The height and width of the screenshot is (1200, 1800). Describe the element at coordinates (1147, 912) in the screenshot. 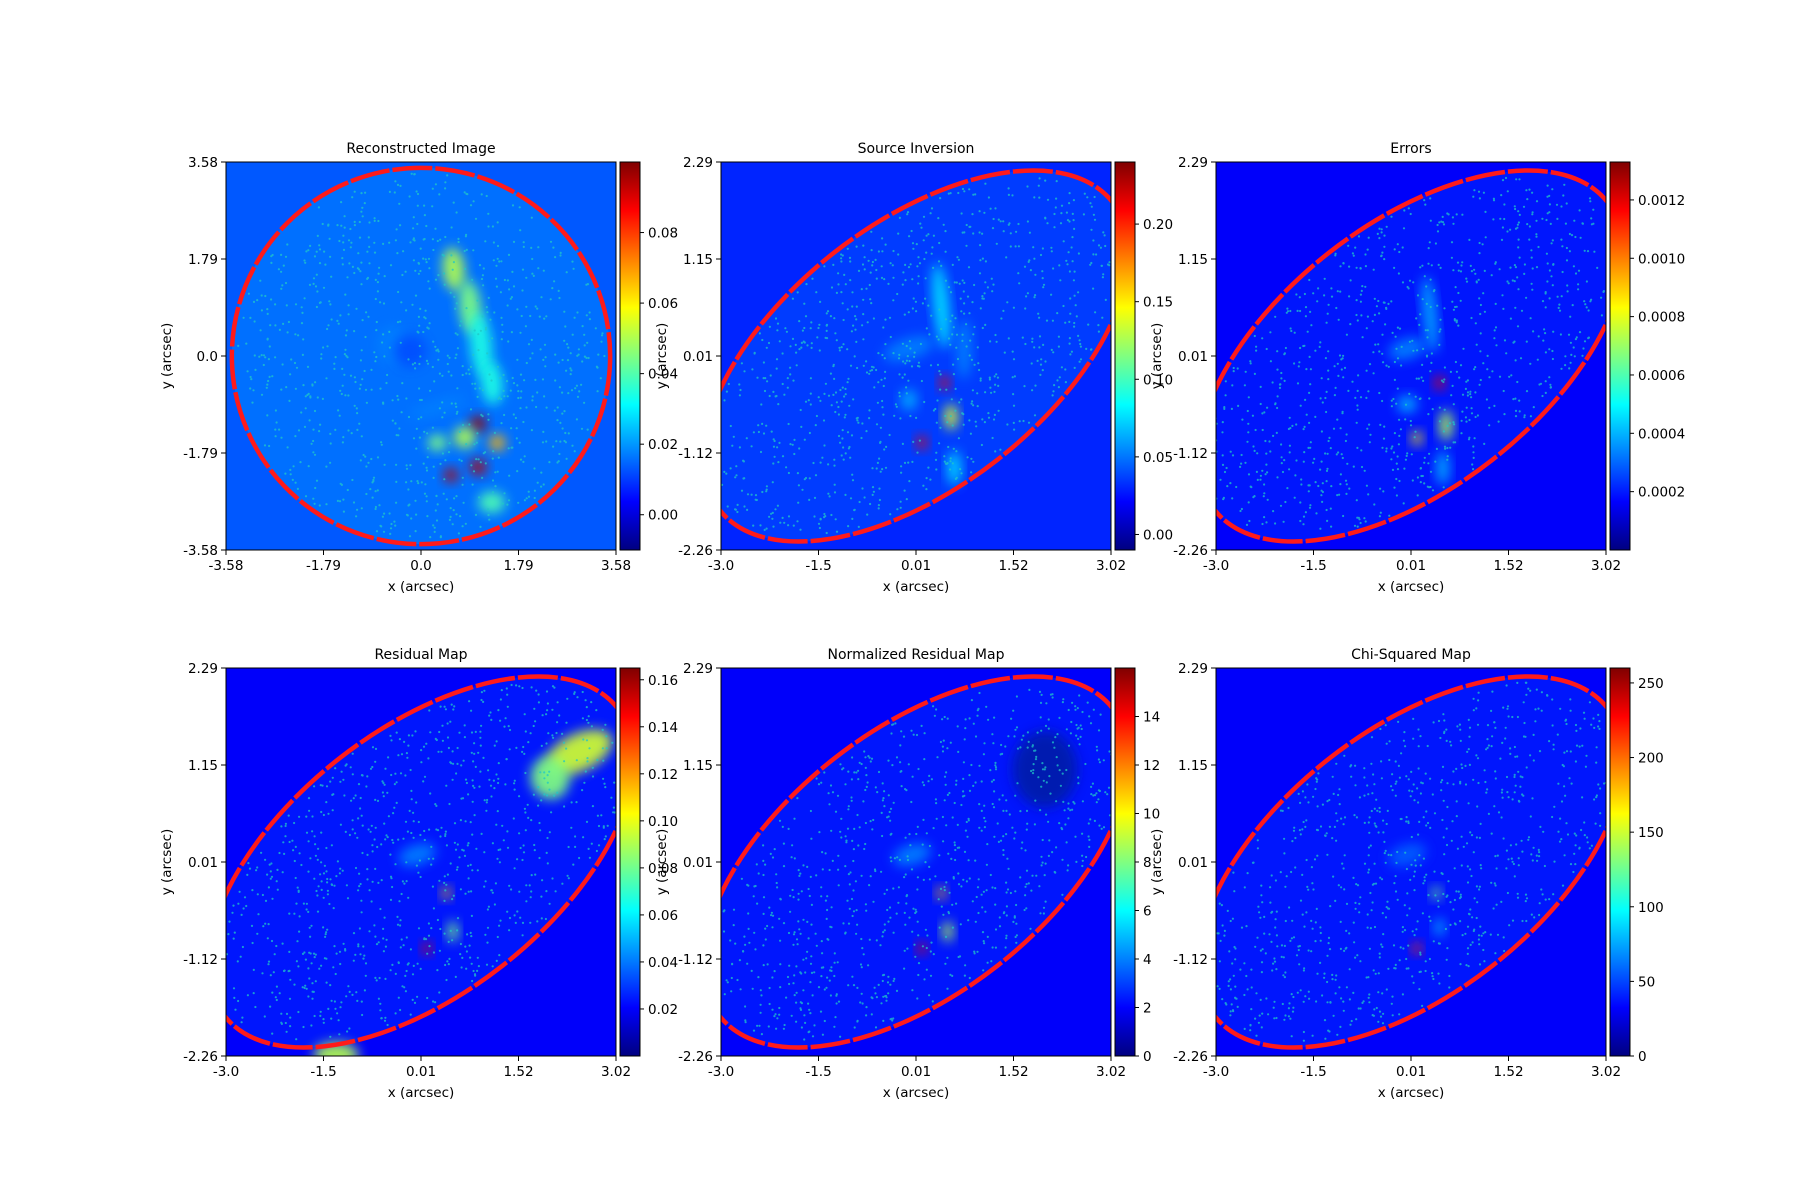

I see `colorbar-tick-label: 6` at that location.